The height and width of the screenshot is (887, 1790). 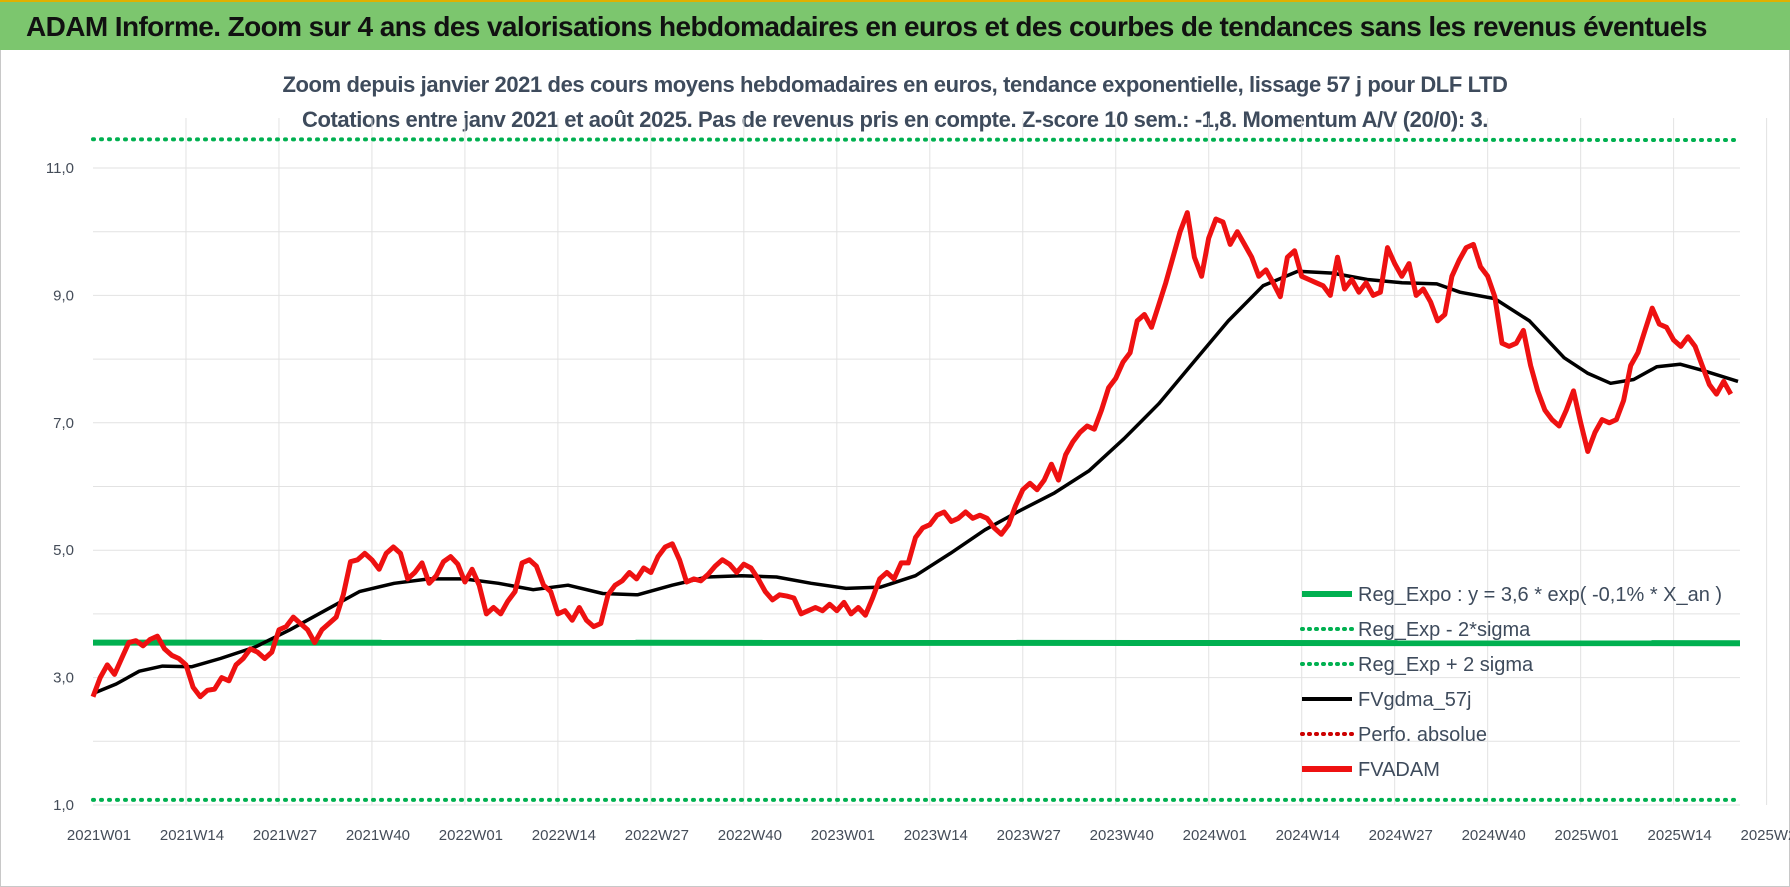 I want to click on legend-label: Reg_Exp - 2*sigma, so click(x=1444, y=630).